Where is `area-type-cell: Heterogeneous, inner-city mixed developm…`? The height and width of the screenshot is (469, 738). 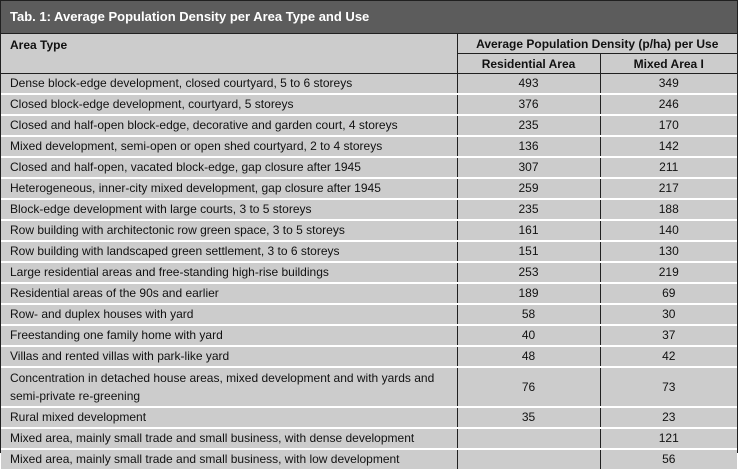
area-type-cell: Heterogeneous, inner-city mixed developm… is located at coordinates (229, 188).